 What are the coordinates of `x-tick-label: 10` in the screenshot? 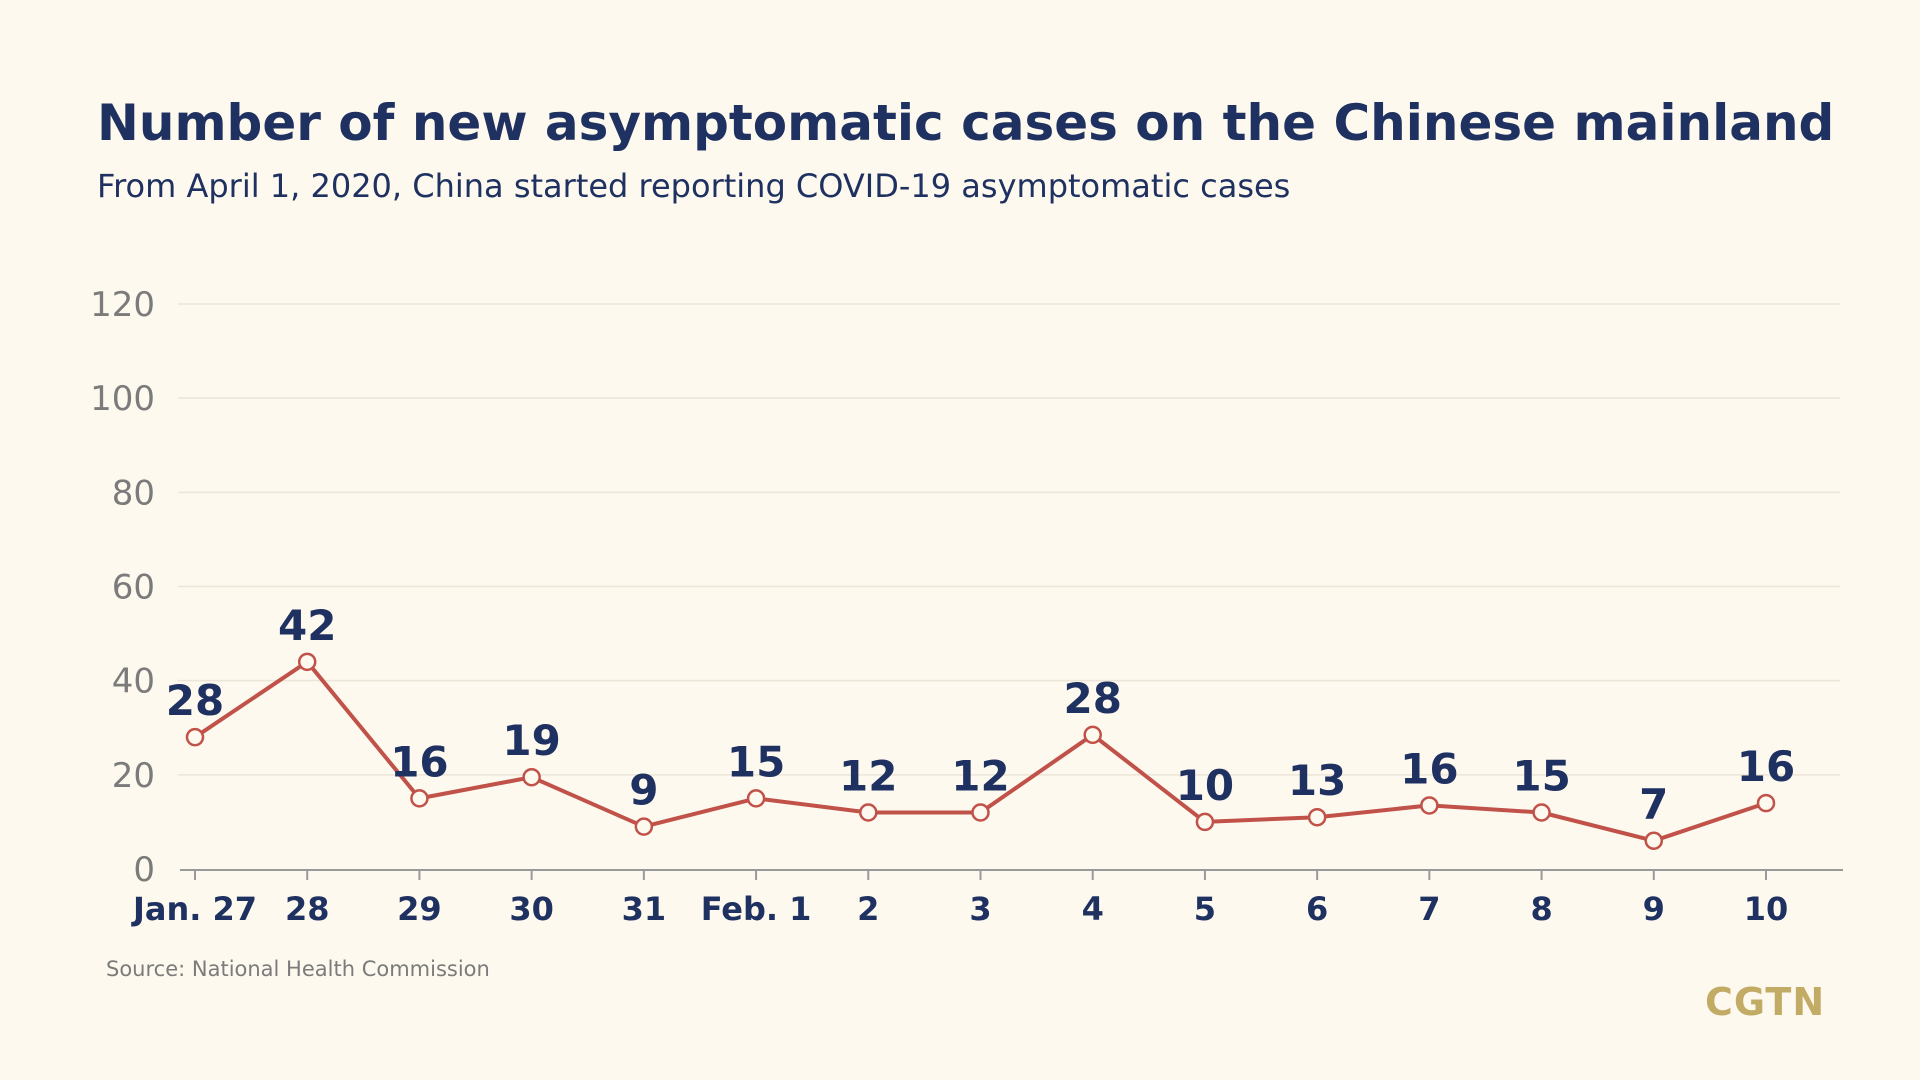 It's located at (1766, 909).